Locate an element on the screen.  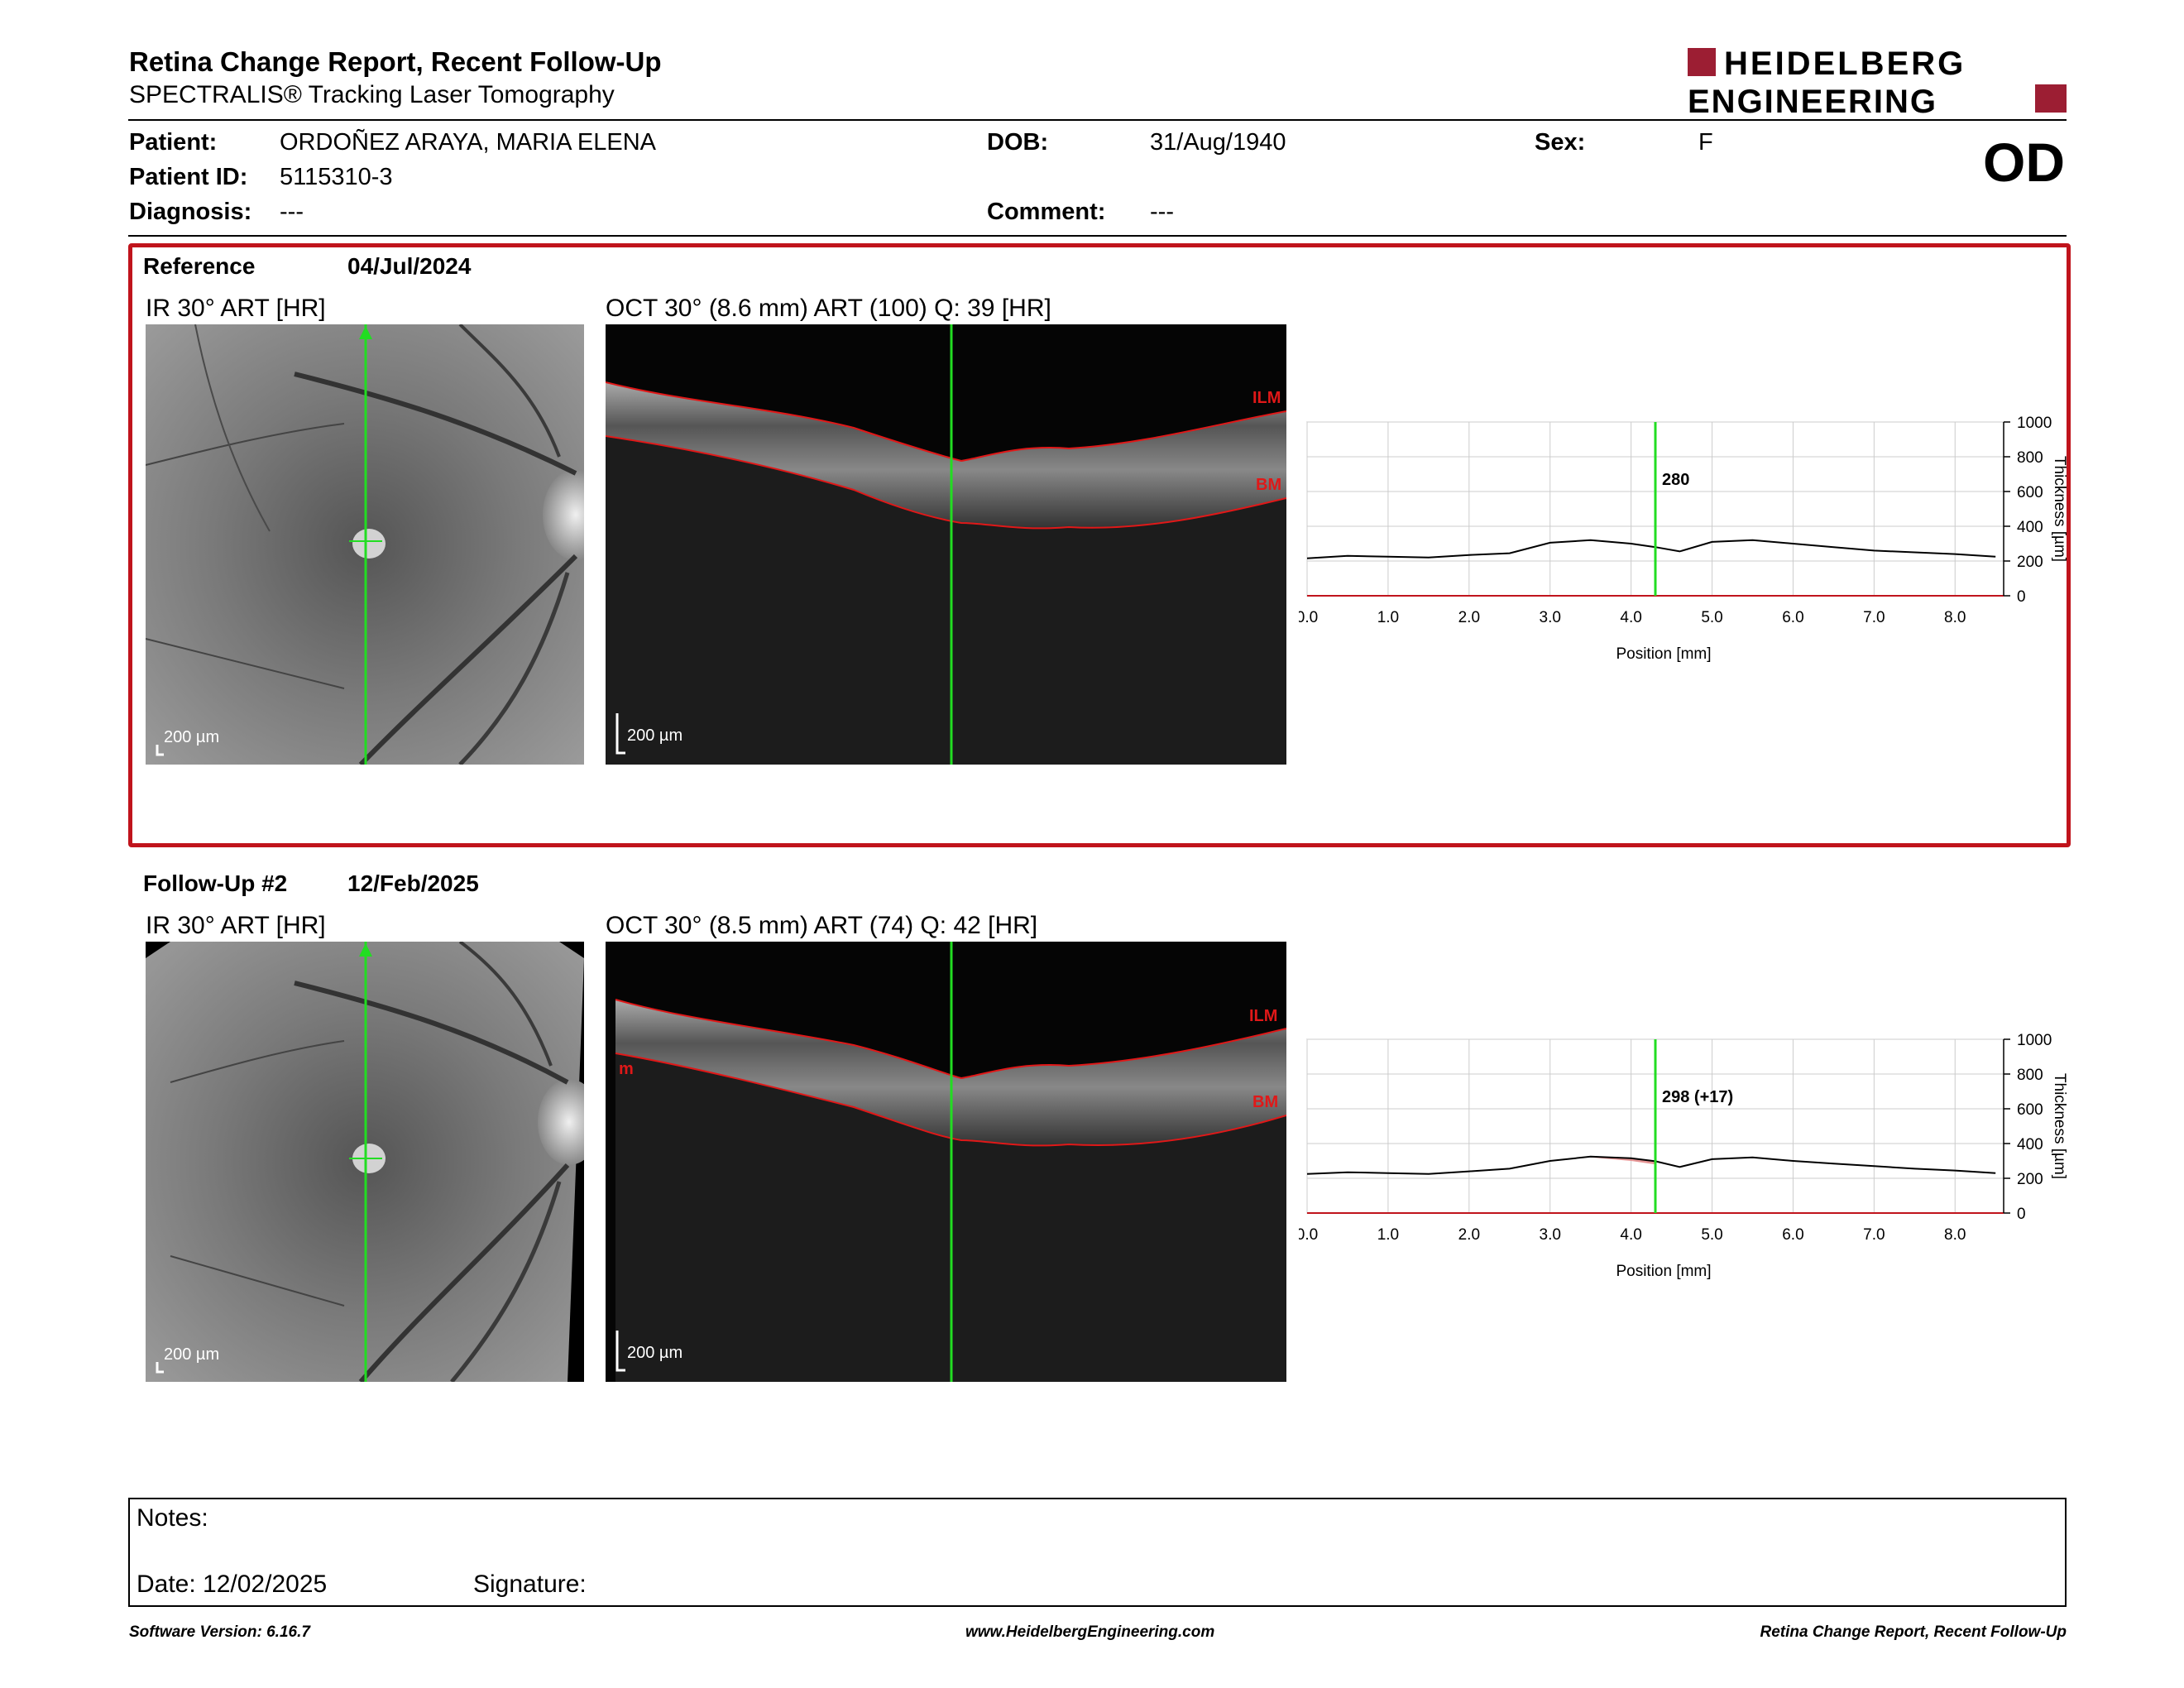
report-title: Retina Change Report, Recent Follow-Up is located at coordinates (395, 61).